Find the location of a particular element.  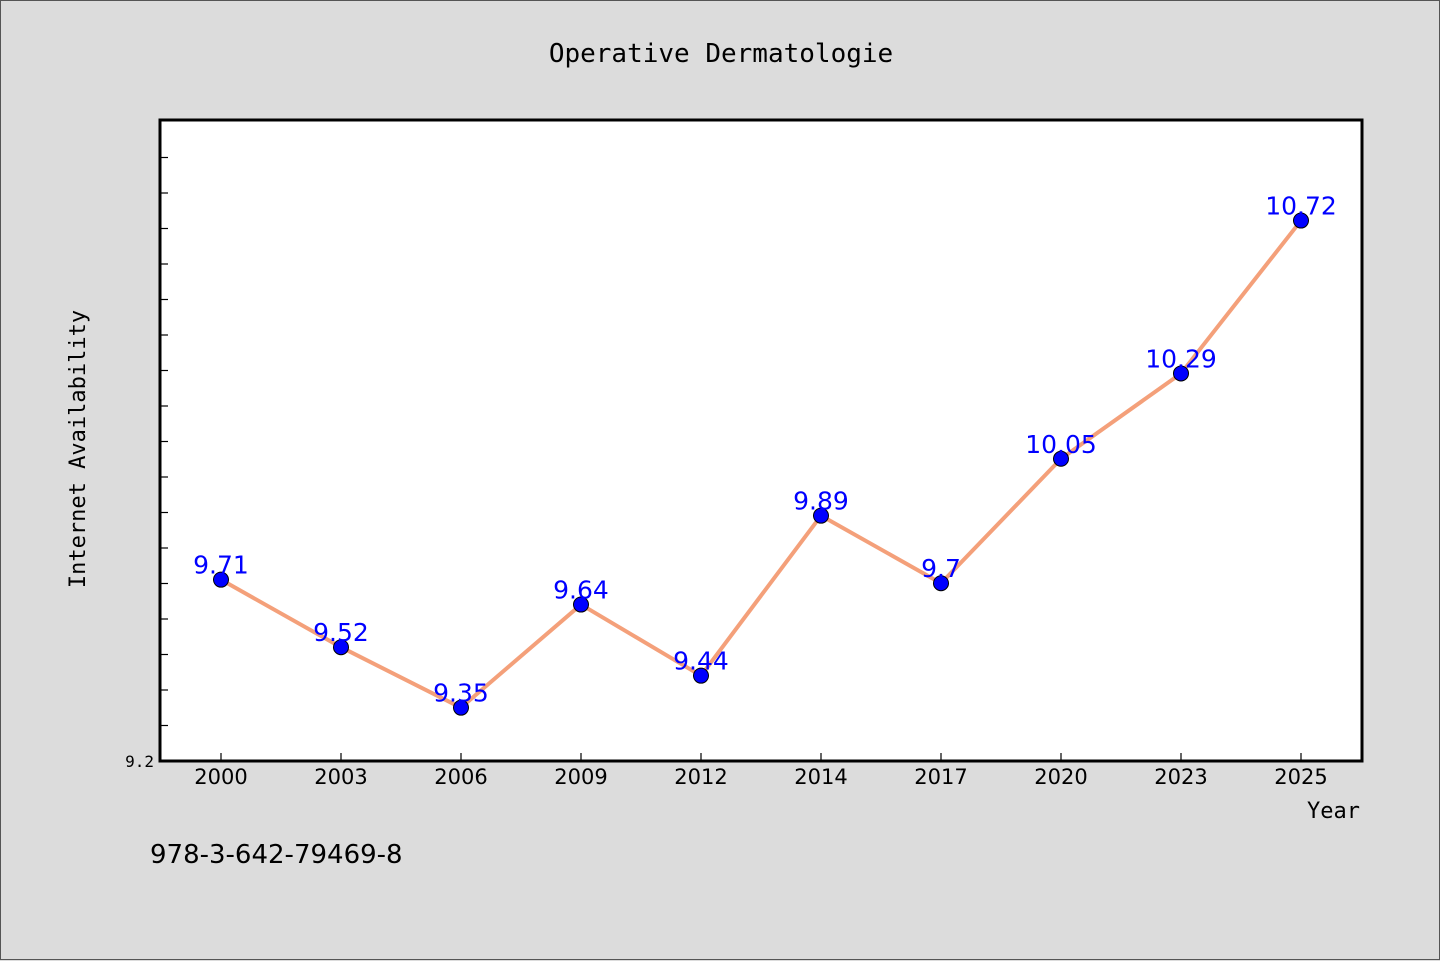

x-tick-label: 2003 is located at coordinates (340, 777).